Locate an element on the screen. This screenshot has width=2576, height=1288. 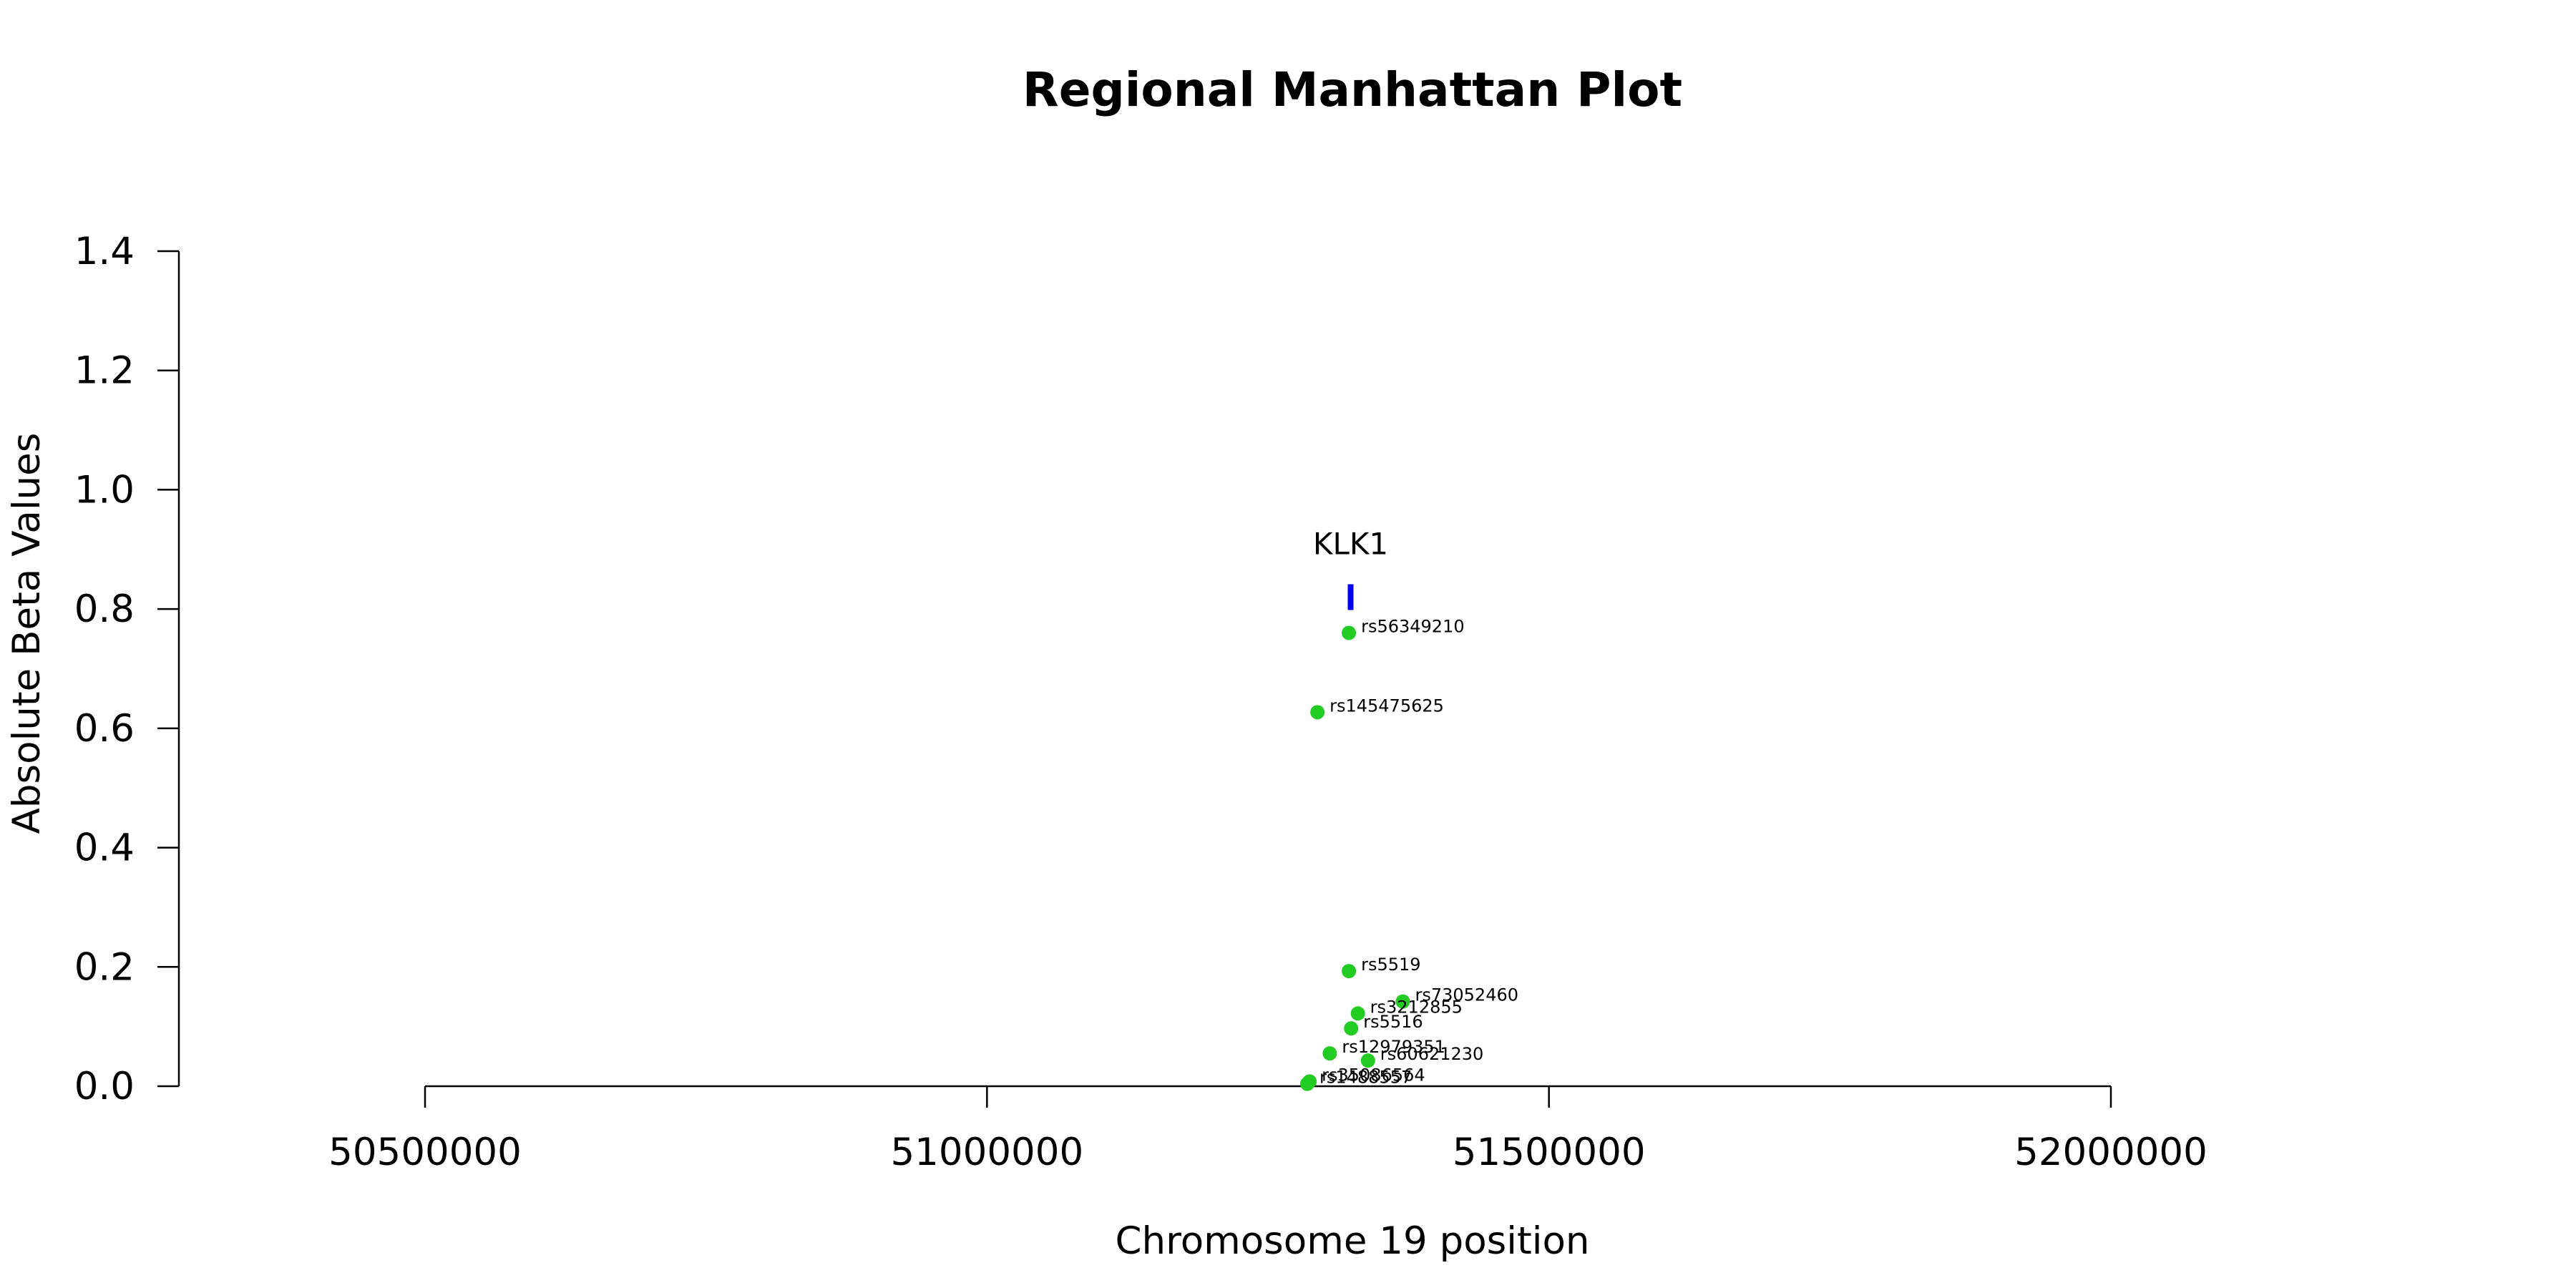
x-tick-label: 51000000 is located at coordinates (986, 1152).